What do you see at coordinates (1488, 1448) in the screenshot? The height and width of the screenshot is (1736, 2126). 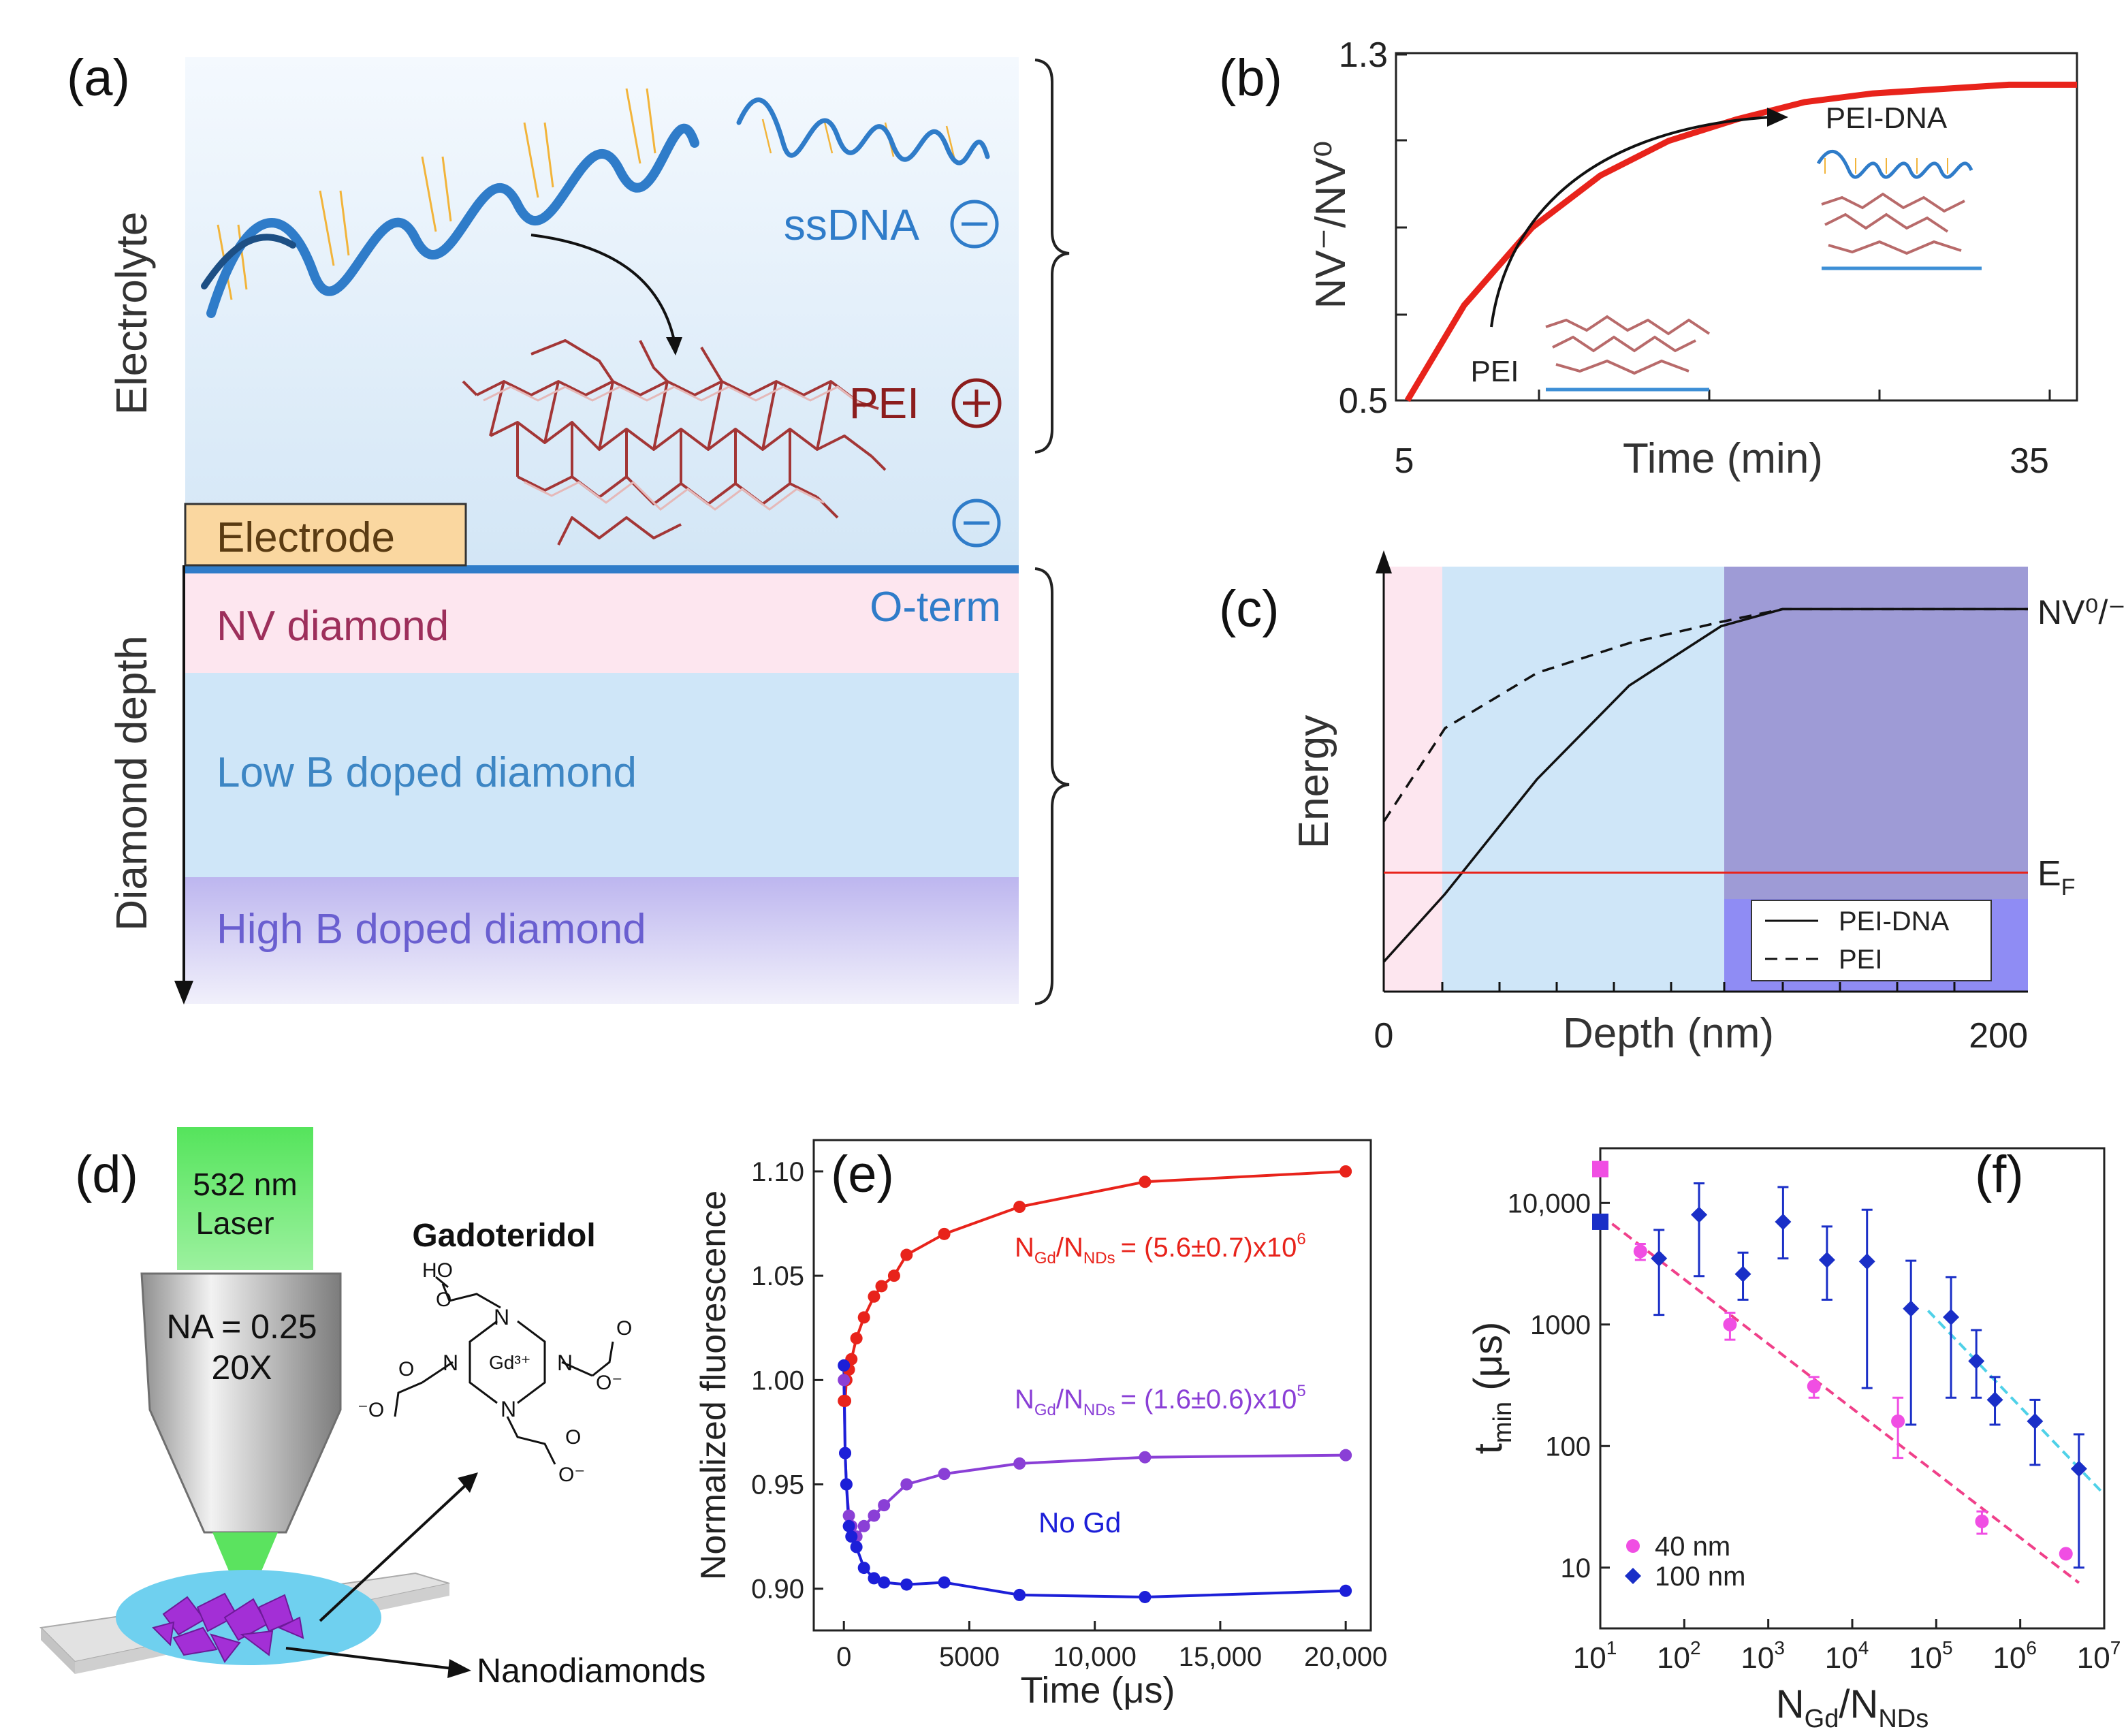 I see `f-ylabel-t: t` at bounding box center [1488, 1448].